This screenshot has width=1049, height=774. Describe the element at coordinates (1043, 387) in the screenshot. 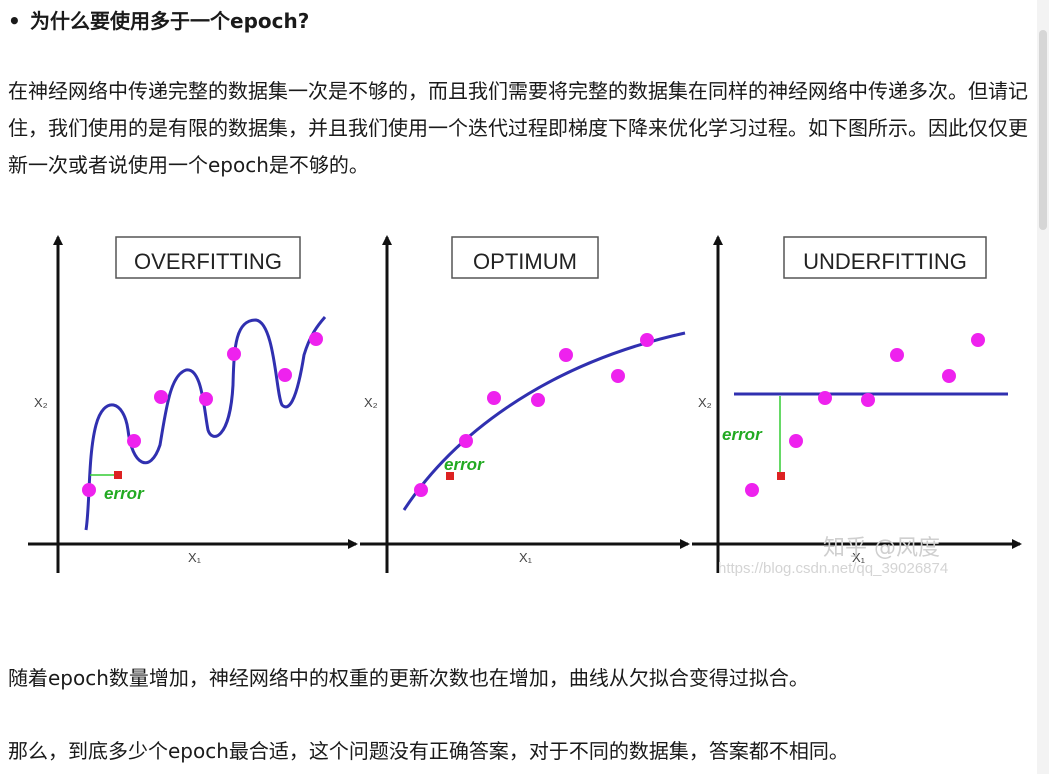

I see `page-scrollbar` at that location.